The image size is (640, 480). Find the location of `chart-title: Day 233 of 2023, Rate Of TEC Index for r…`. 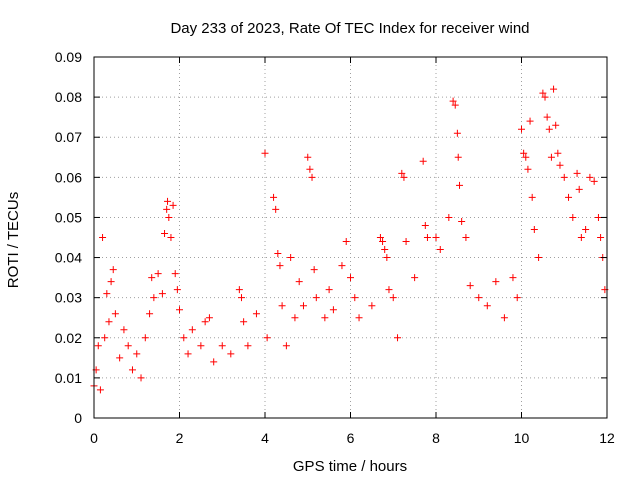

chart-title: Day 233 of 2023, Rate Of TEC Index for r… is located at coordinates (349, 28).